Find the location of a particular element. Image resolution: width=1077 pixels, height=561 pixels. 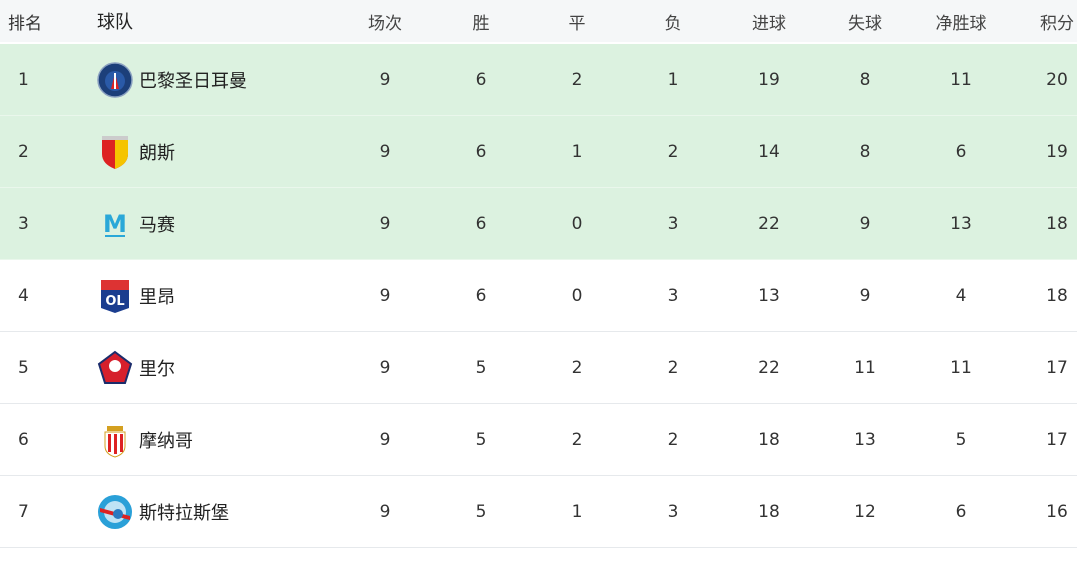

lyon-logo-icon: OL is located at coordinates (115, 296).